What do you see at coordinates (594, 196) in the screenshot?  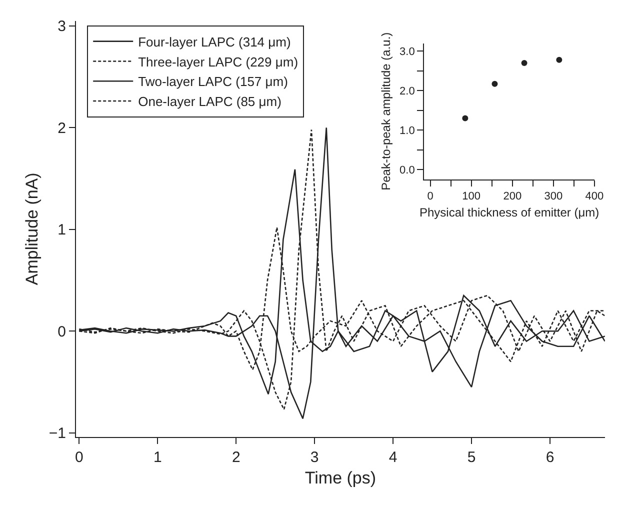 I see `x-tick-label: 400` at bounding box center [594, 196].